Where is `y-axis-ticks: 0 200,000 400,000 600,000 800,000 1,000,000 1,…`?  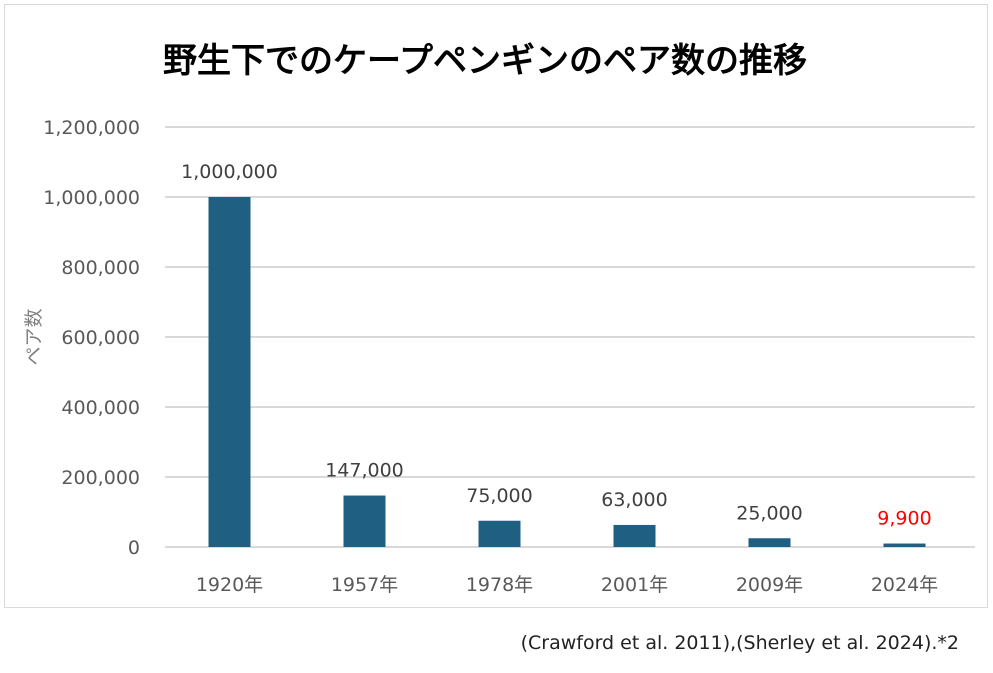 y-axis-ticks: 0 200,000 400,000 600,000 800,000 1,000,000 1,… is located at coordinates (91, 338).